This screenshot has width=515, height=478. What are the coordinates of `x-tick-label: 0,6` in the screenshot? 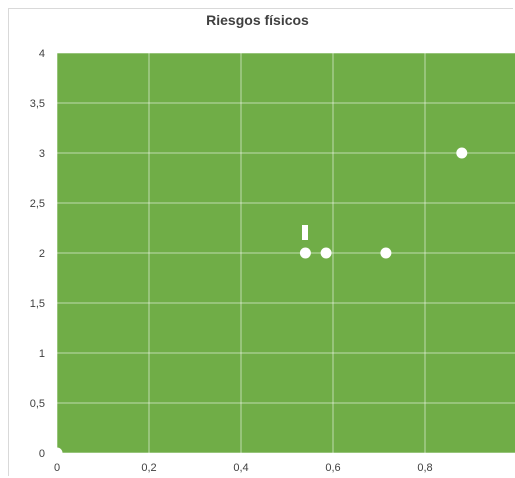 It's located at (332, 468).